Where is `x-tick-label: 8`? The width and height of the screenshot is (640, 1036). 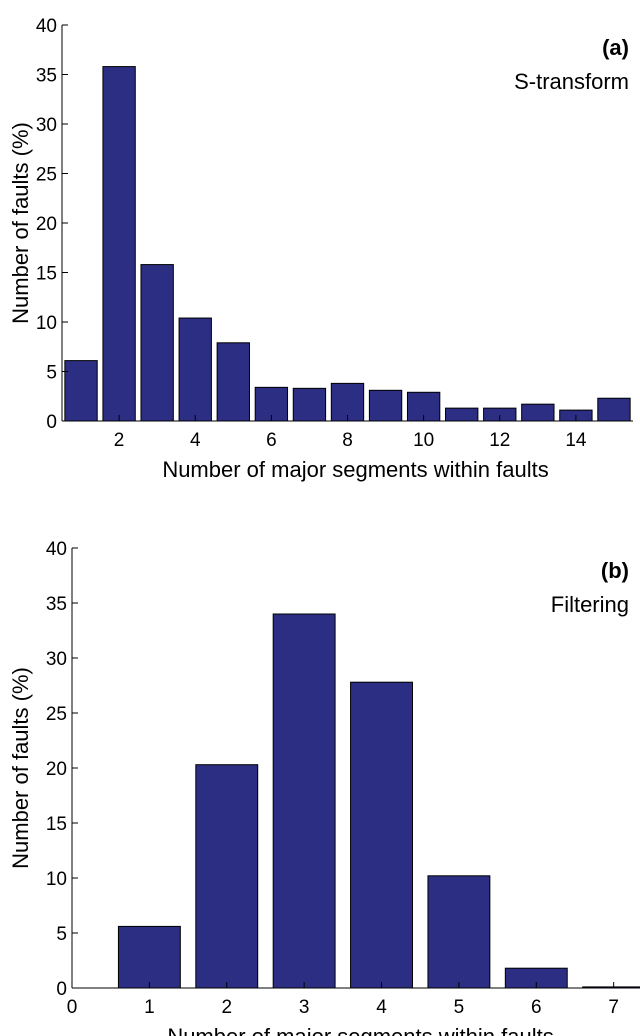
x-tick-label: 8 is located at coordinates (347, 440).